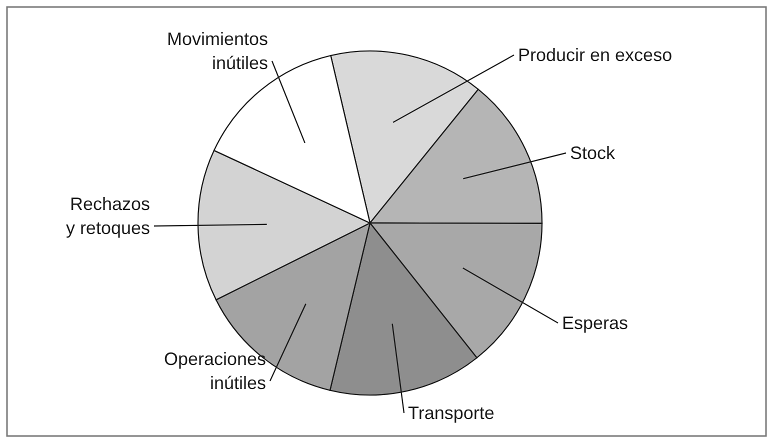  Describe the element at coordinates (108, 216) in the screenshot. I see `slice-label: Rechazos y retoques` at that location.